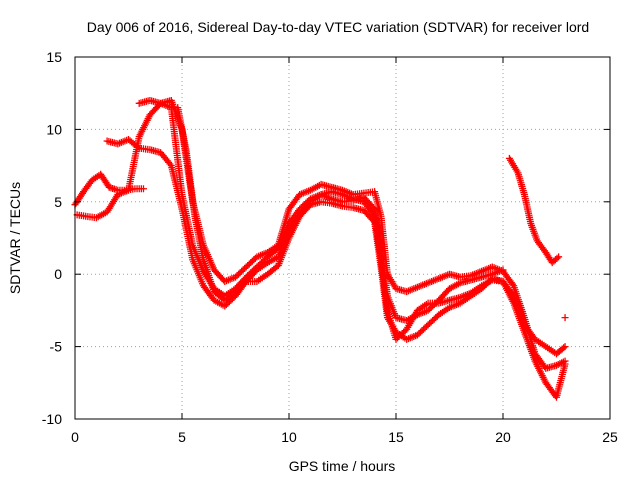 Image resolution: width=640 pixels, height=480 pixels. What do you see at coordinates (289, 437) in the screenshot?
I see `x-tick-label: 10` at bounding box center [289, 437].